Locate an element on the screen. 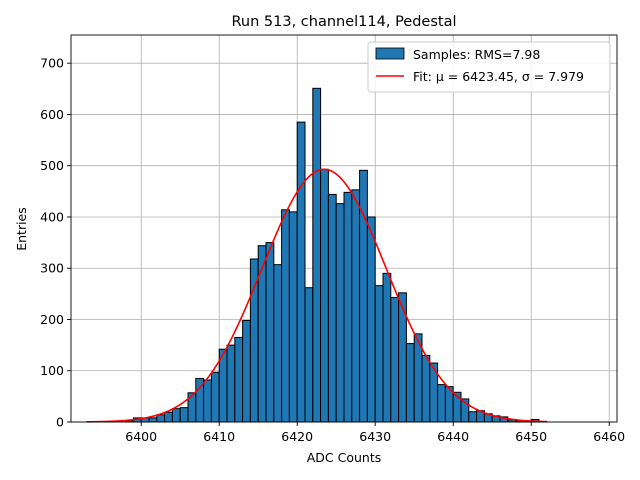  y-tick-label: 600 is located at coordinates (52, 114).